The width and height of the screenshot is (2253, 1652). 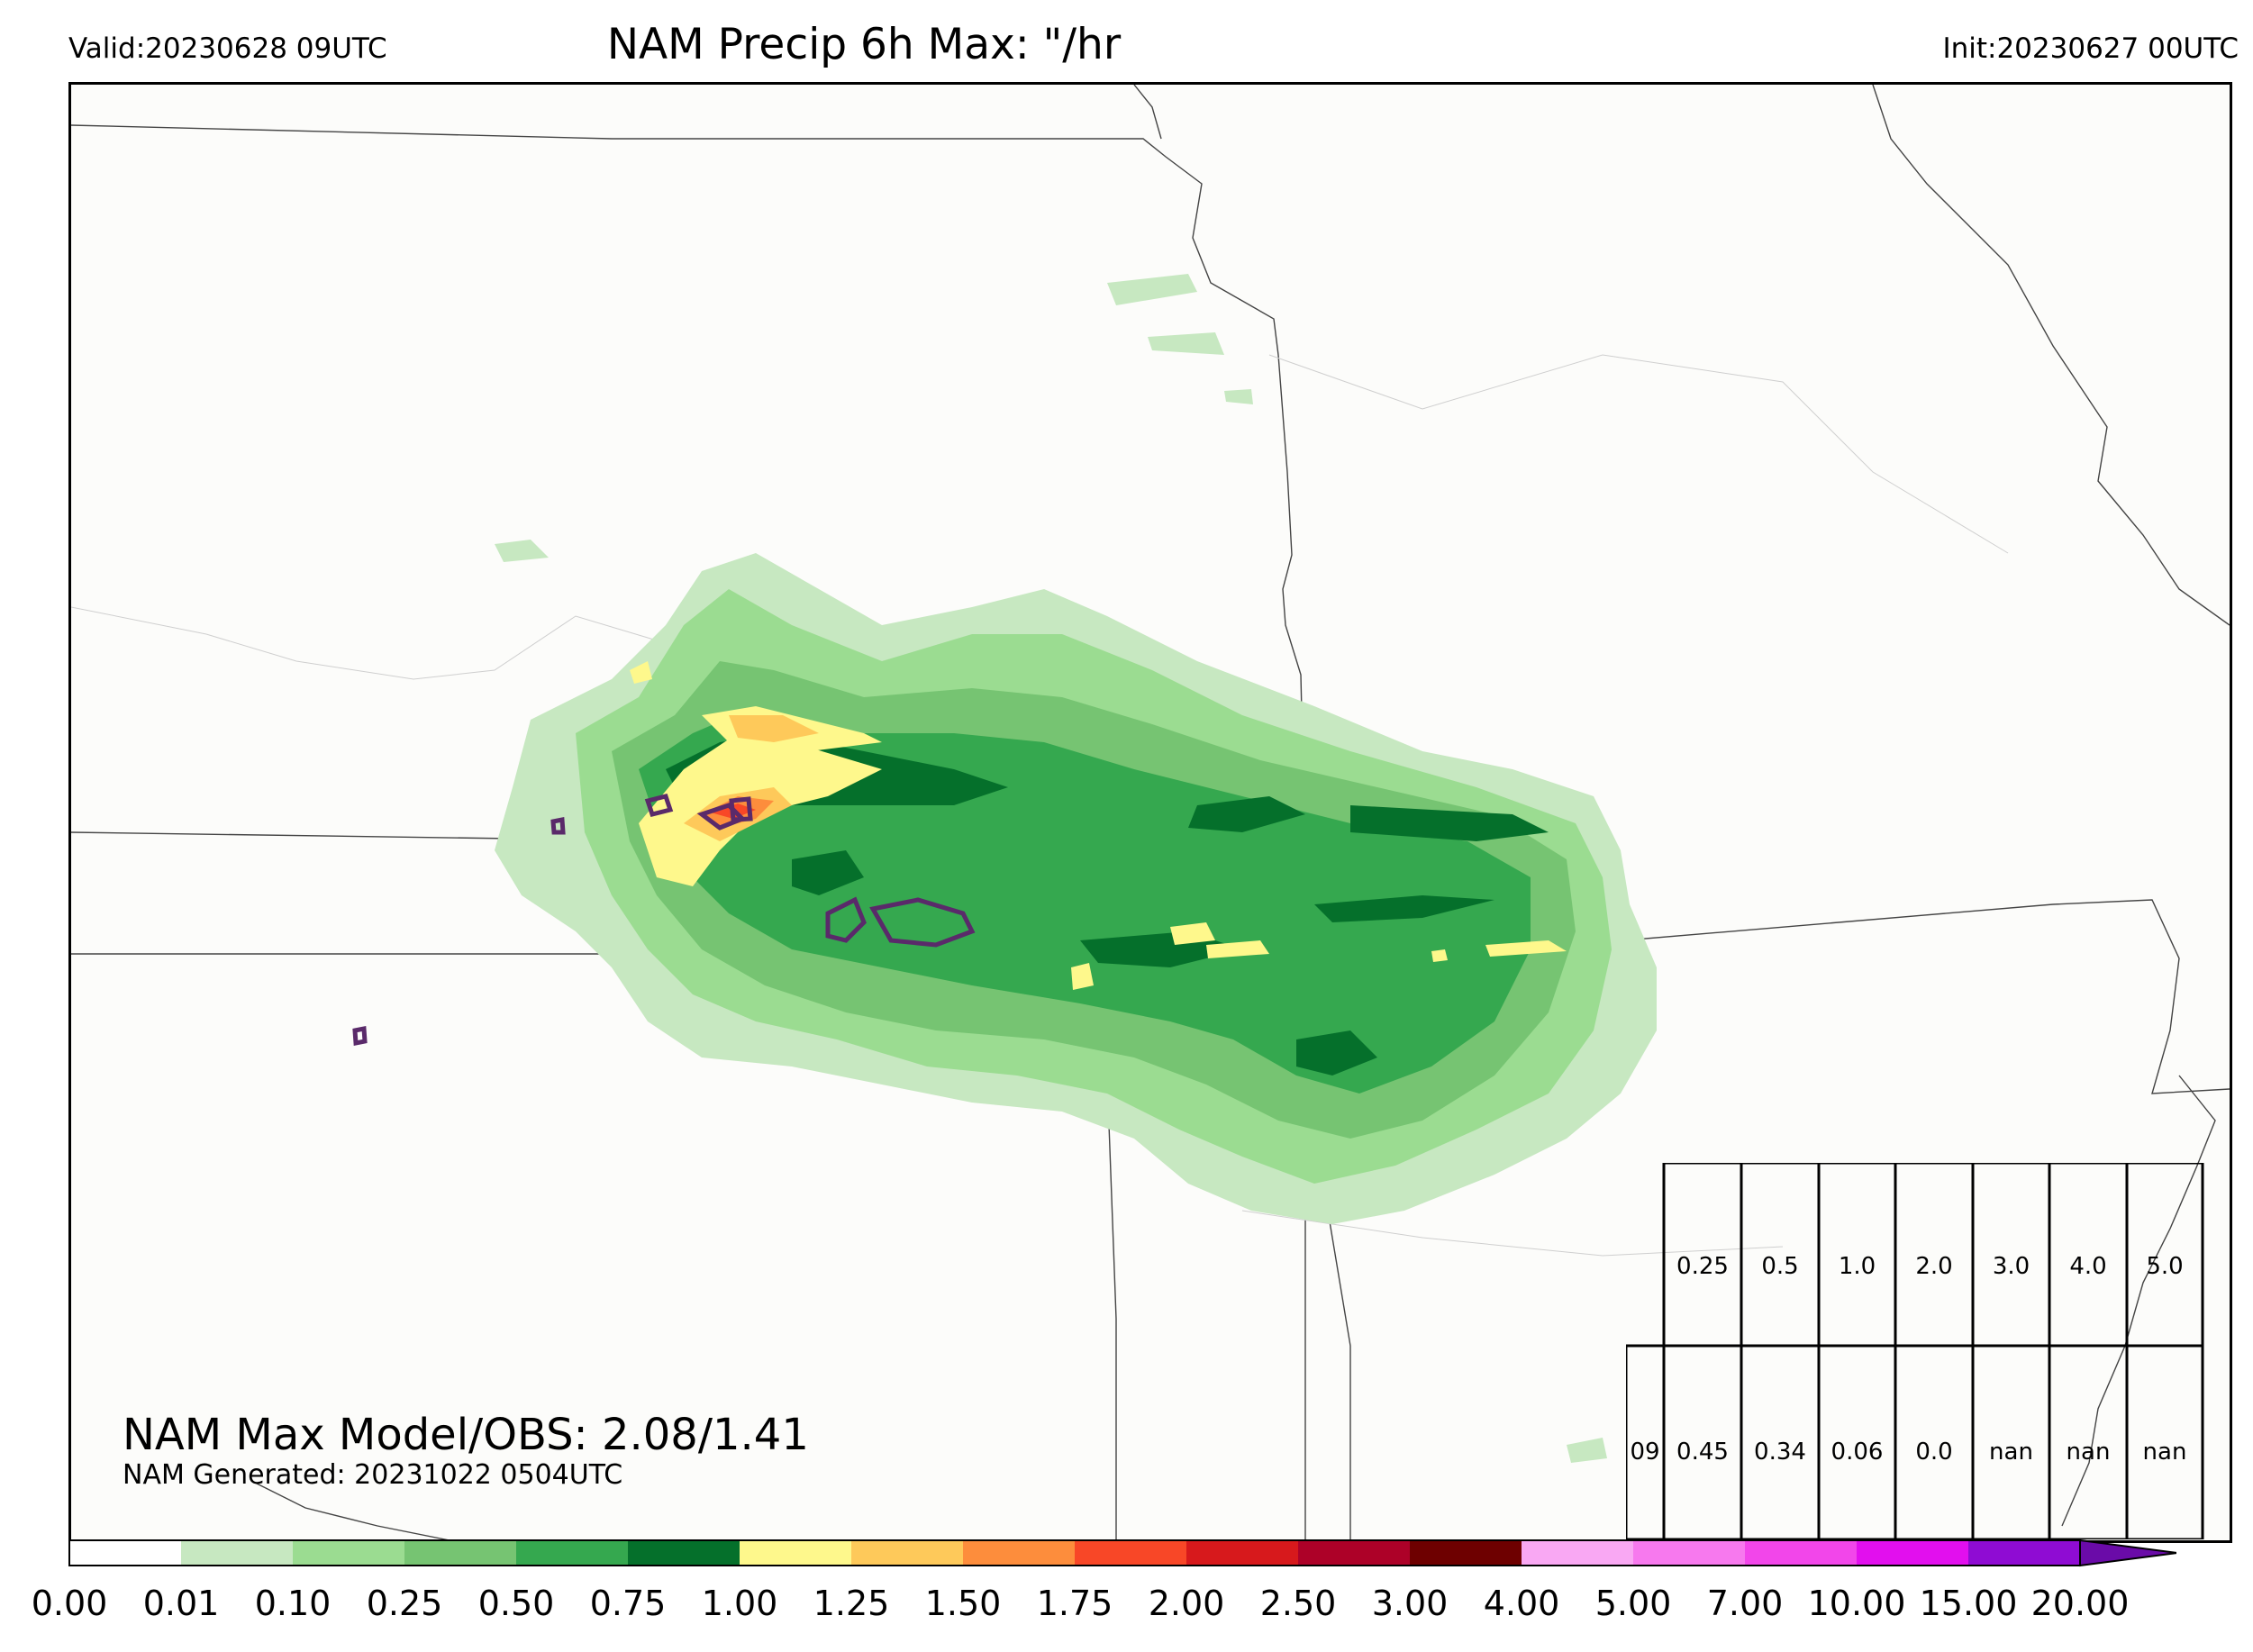 I want to click on colorbar-tick-label: 1.75, so click(x=1074, y=1603).